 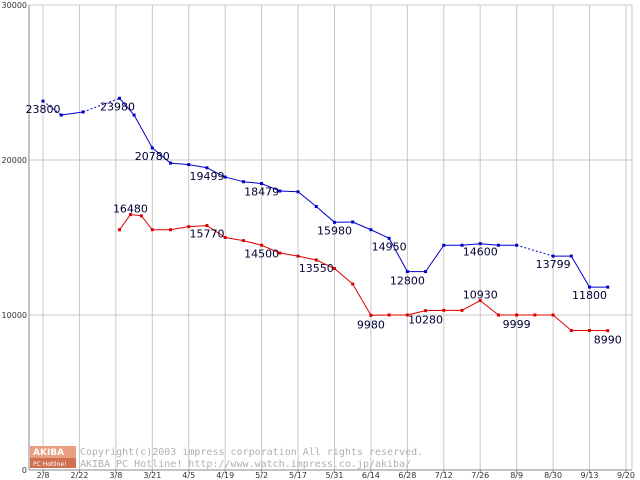 What do you see at coordinates (589, 295) in the screenshot?
I see `data-label: 11800` at bounding box center [589, 295].